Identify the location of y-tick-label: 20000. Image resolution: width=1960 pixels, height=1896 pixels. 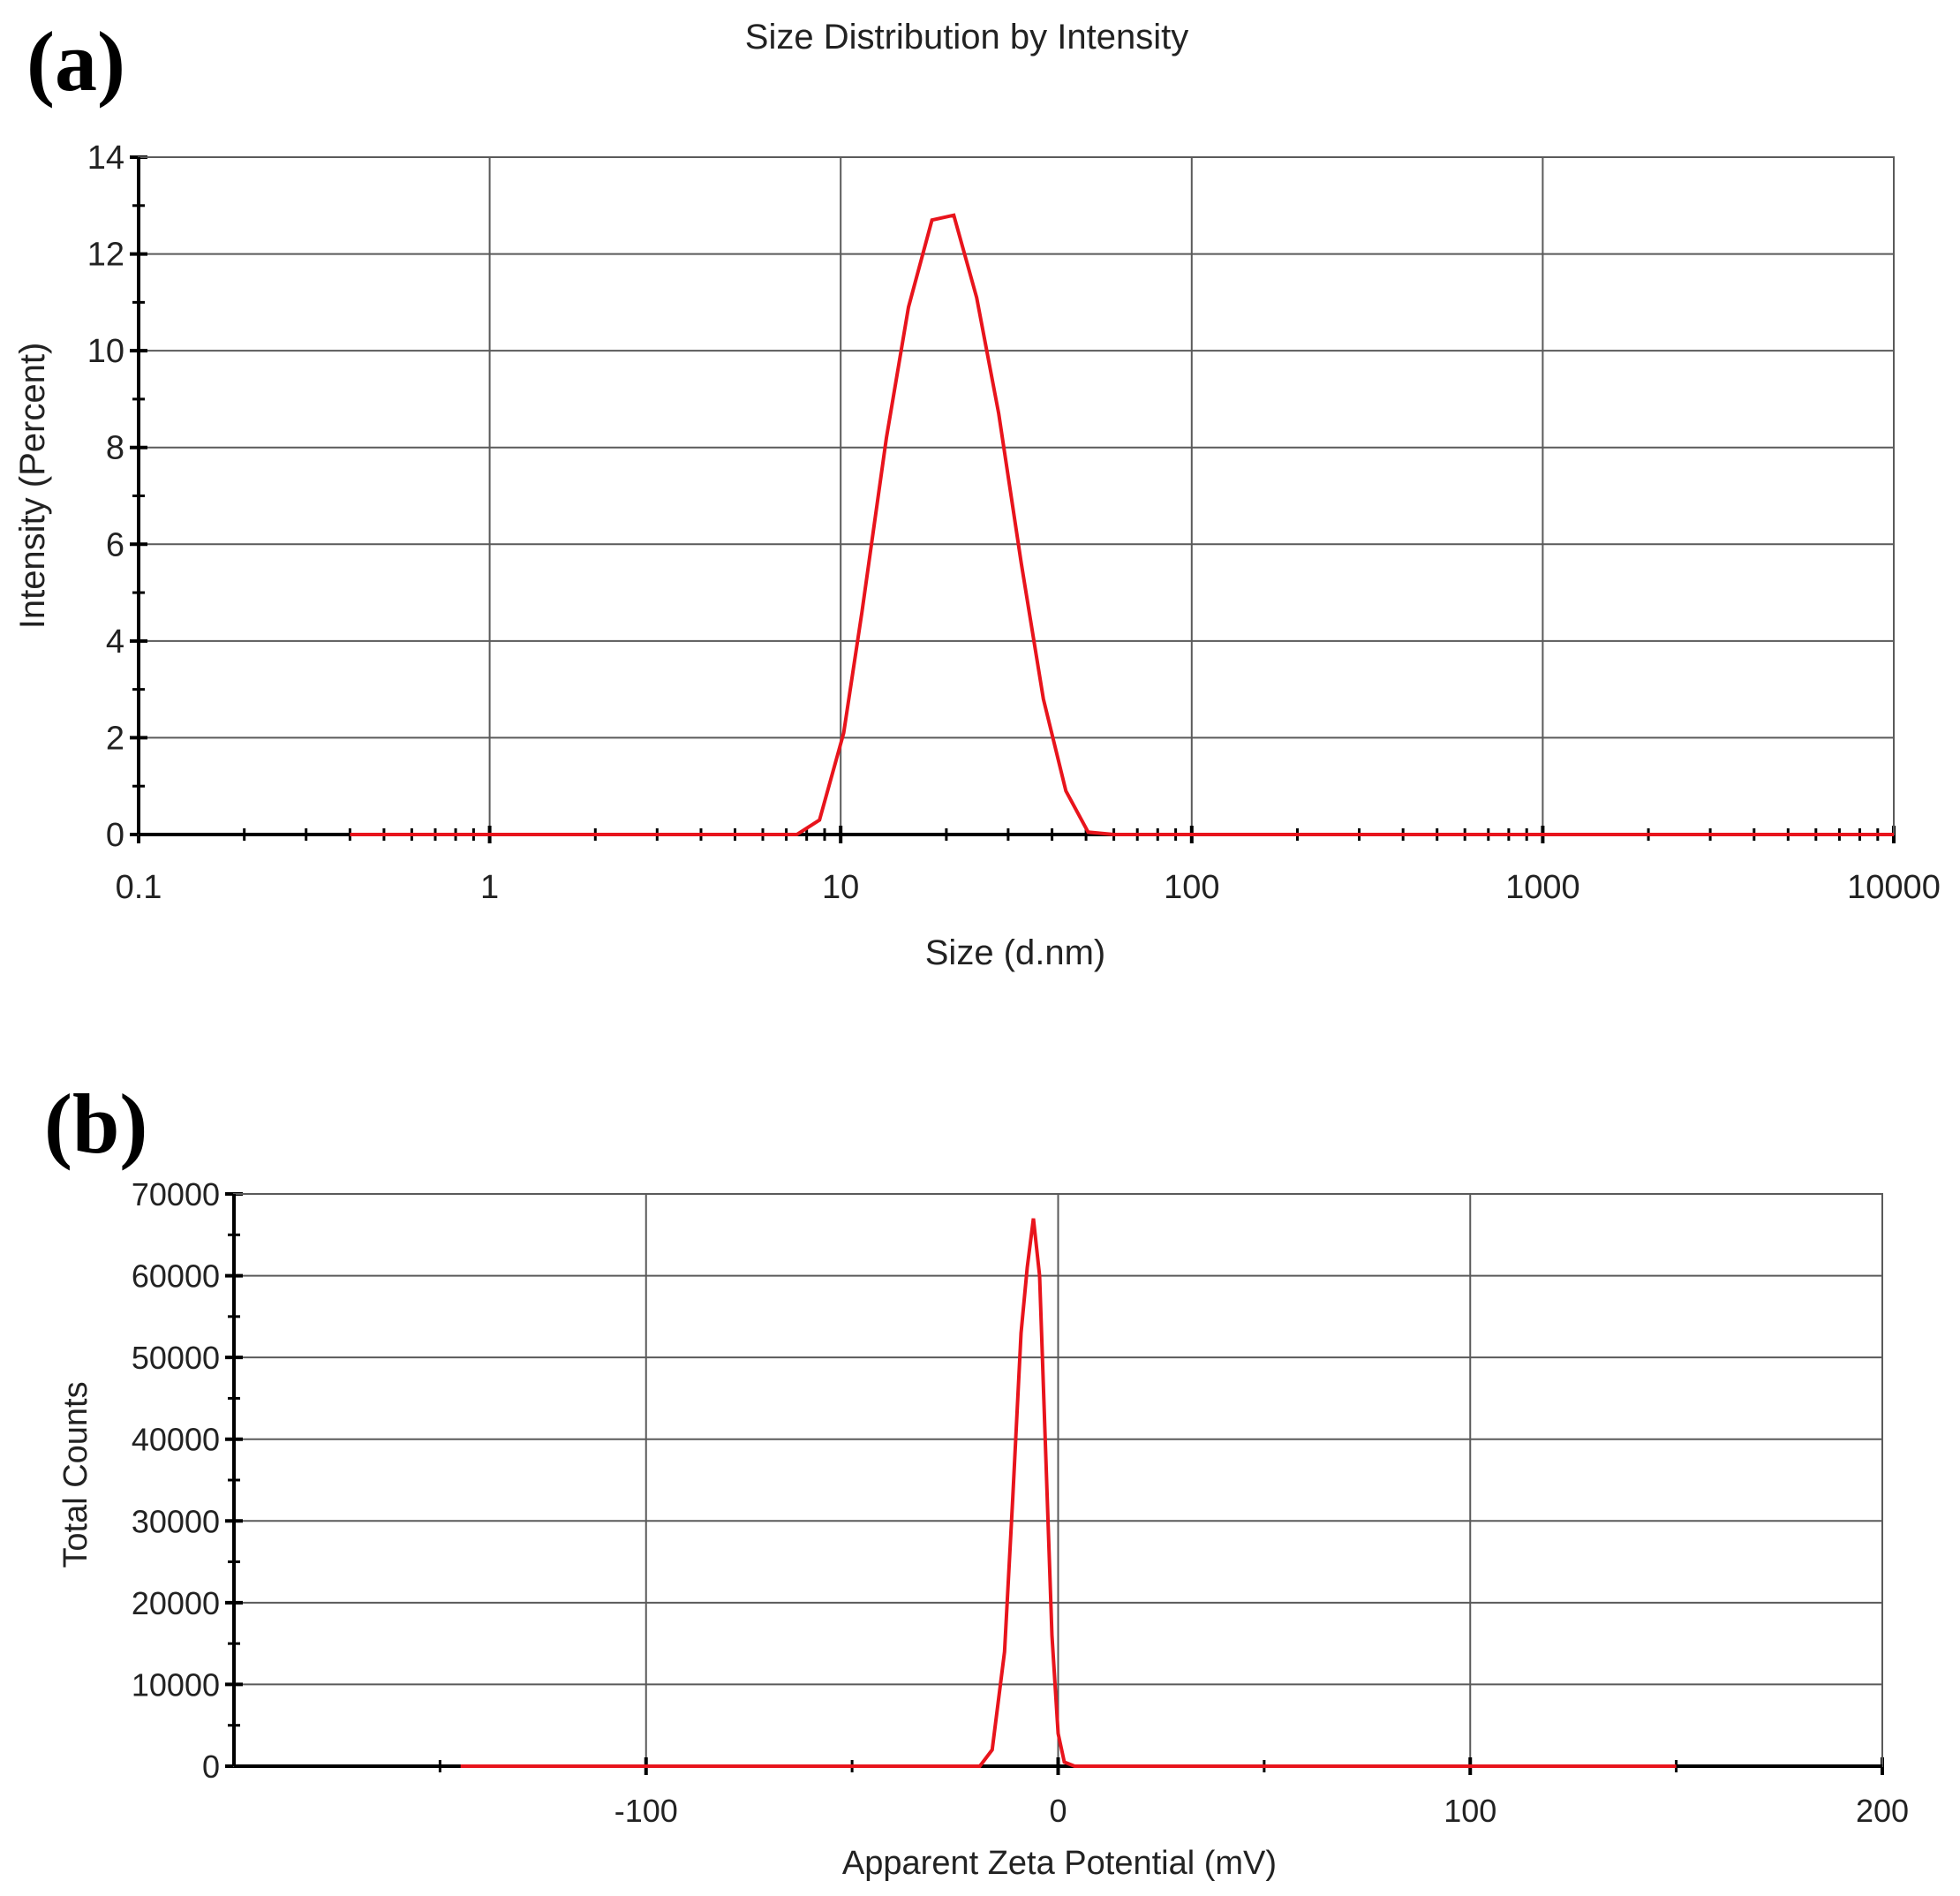
(176, 1603).